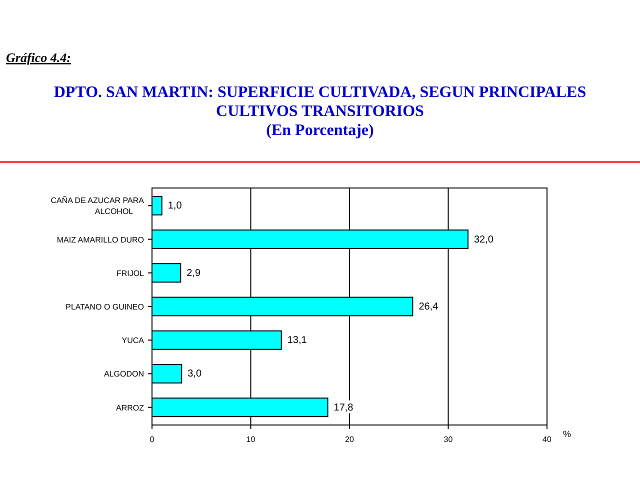 The image size is (640, 480). Describe the element at coordinates (320, 102) in the screenshot. I see `chart-title: DPTO. SAN MARTIN: SUPERFICIE CULTIVADA, SEGUN PRINCIPALES CULTIVOS TRANSITORIOS` at that location.